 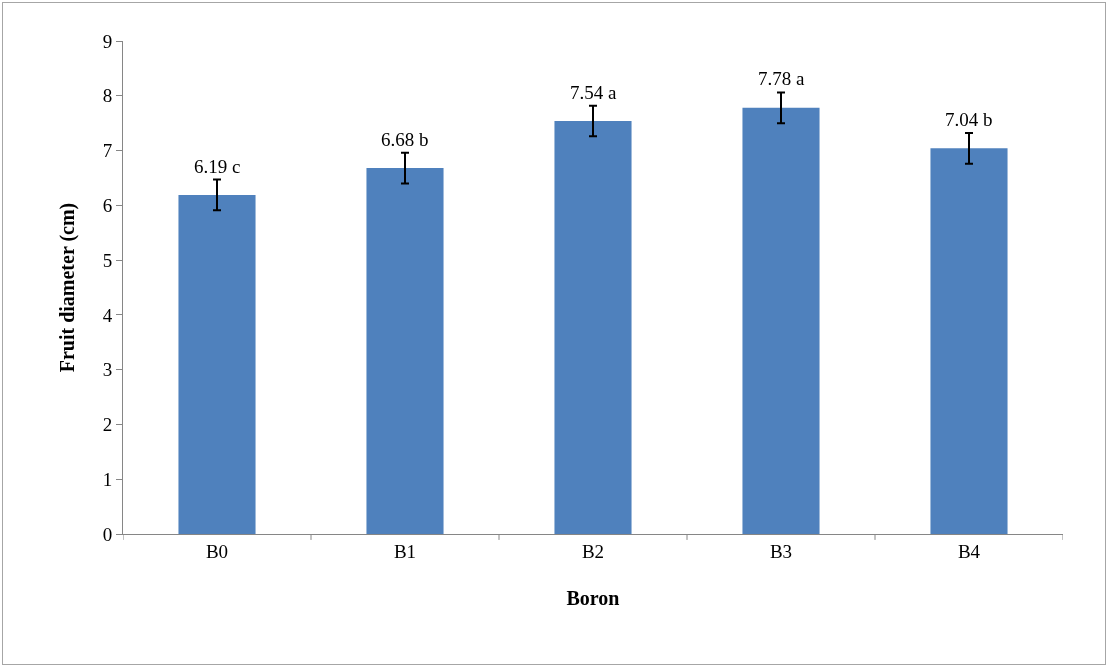 What do you see at coordinates (107, 370) in the screenshot?
I see `y-tick-label: 3` at bounding box center [107, 370].